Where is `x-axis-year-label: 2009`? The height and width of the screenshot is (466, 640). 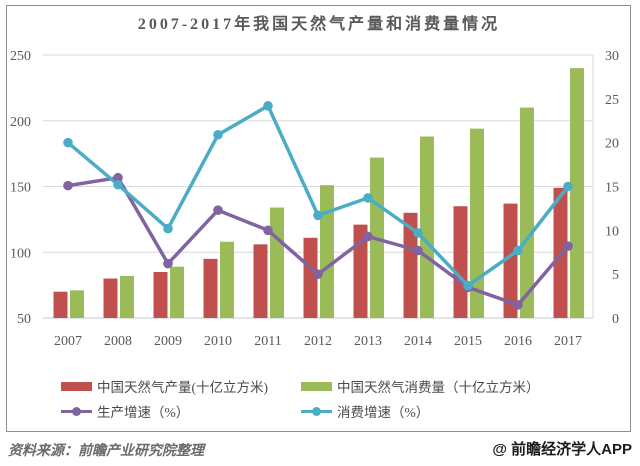 x-axis-year-label: 2009 is located at coordinates (168, 341).